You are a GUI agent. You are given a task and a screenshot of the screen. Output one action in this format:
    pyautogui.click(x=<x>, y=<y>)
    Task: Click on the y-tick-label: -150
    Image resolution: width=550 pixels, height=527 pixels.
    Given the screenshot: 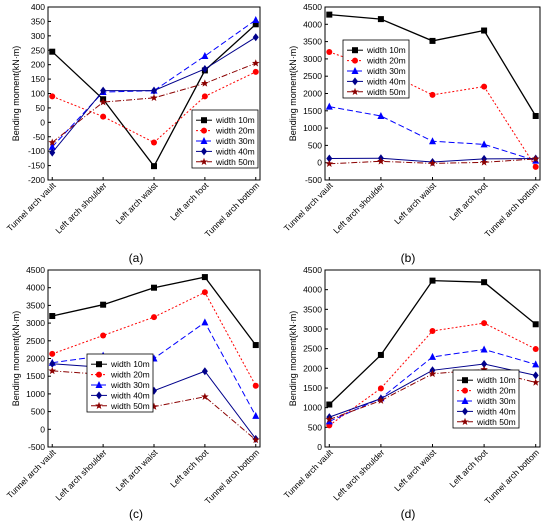 What is the action you would take?
    pyautogui.click(x=36, y=166)
    